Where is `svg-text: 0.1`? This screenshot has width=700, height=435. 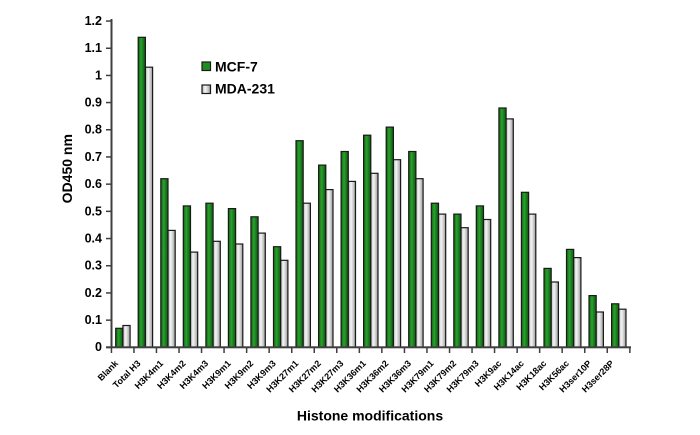
svg-text: 0.1 is located at coordinates (93, 320).